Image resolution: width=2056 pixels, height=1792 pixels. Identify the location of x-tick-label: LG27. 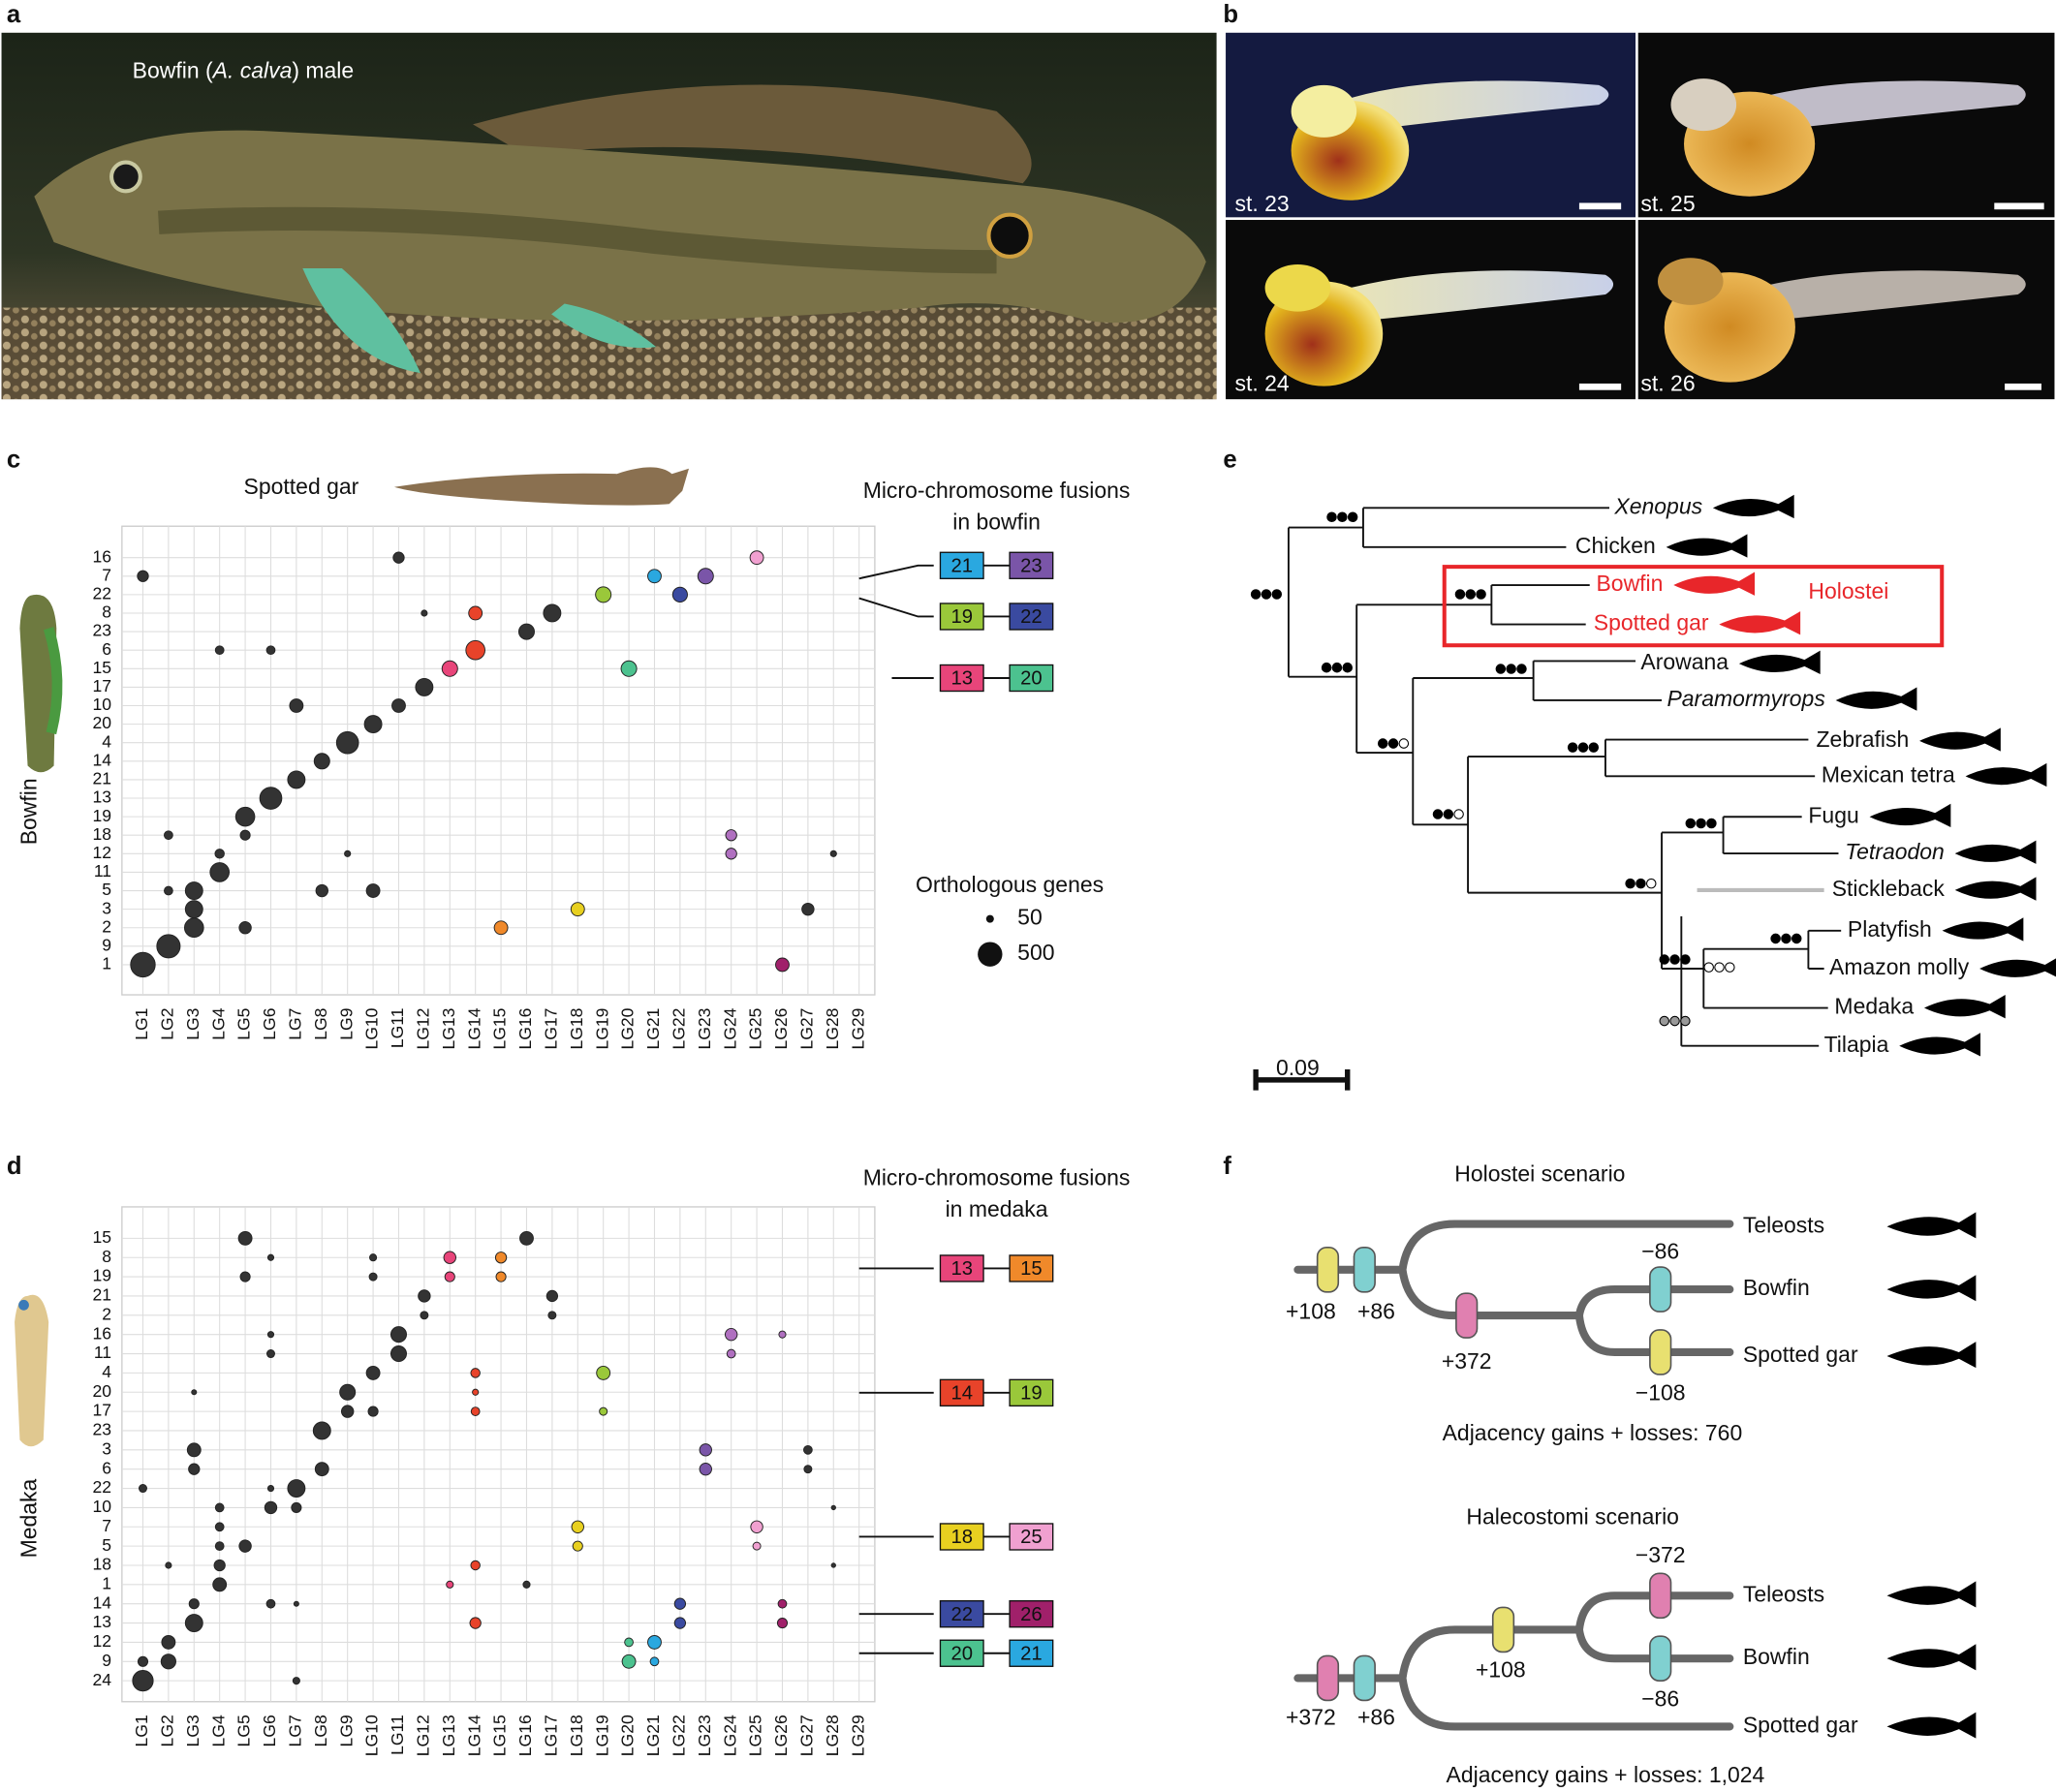
(807, 1735).